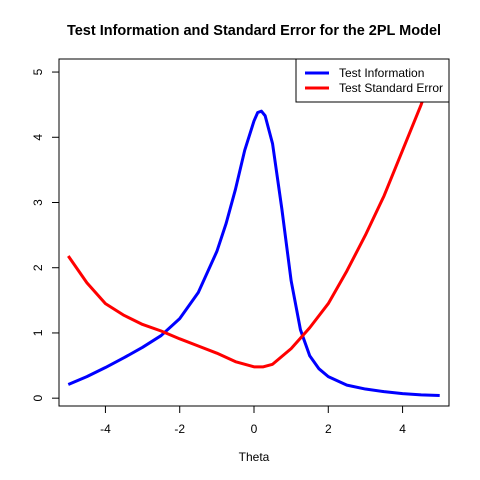 The image size is (480, 480). What do you see at coordinates (38, 137) in the screenshot?
I see `y-tick-label: 4` at bounding box center [38, 137].